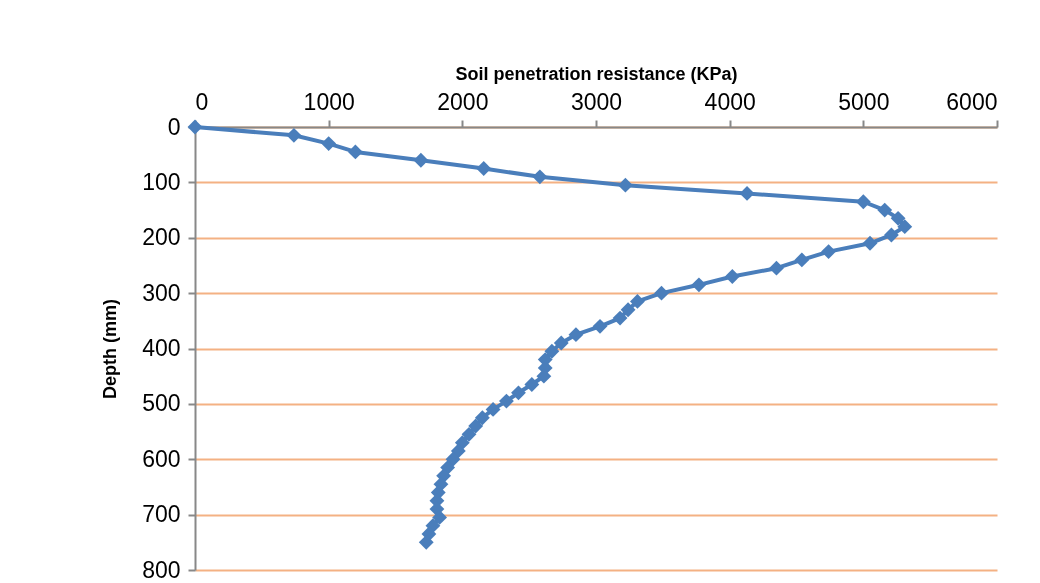 This screenshot has width=1040, height=583. Describe the element at coordinates (161, 237) in the screenshot. I see `y-tick-label: 200` at that location.